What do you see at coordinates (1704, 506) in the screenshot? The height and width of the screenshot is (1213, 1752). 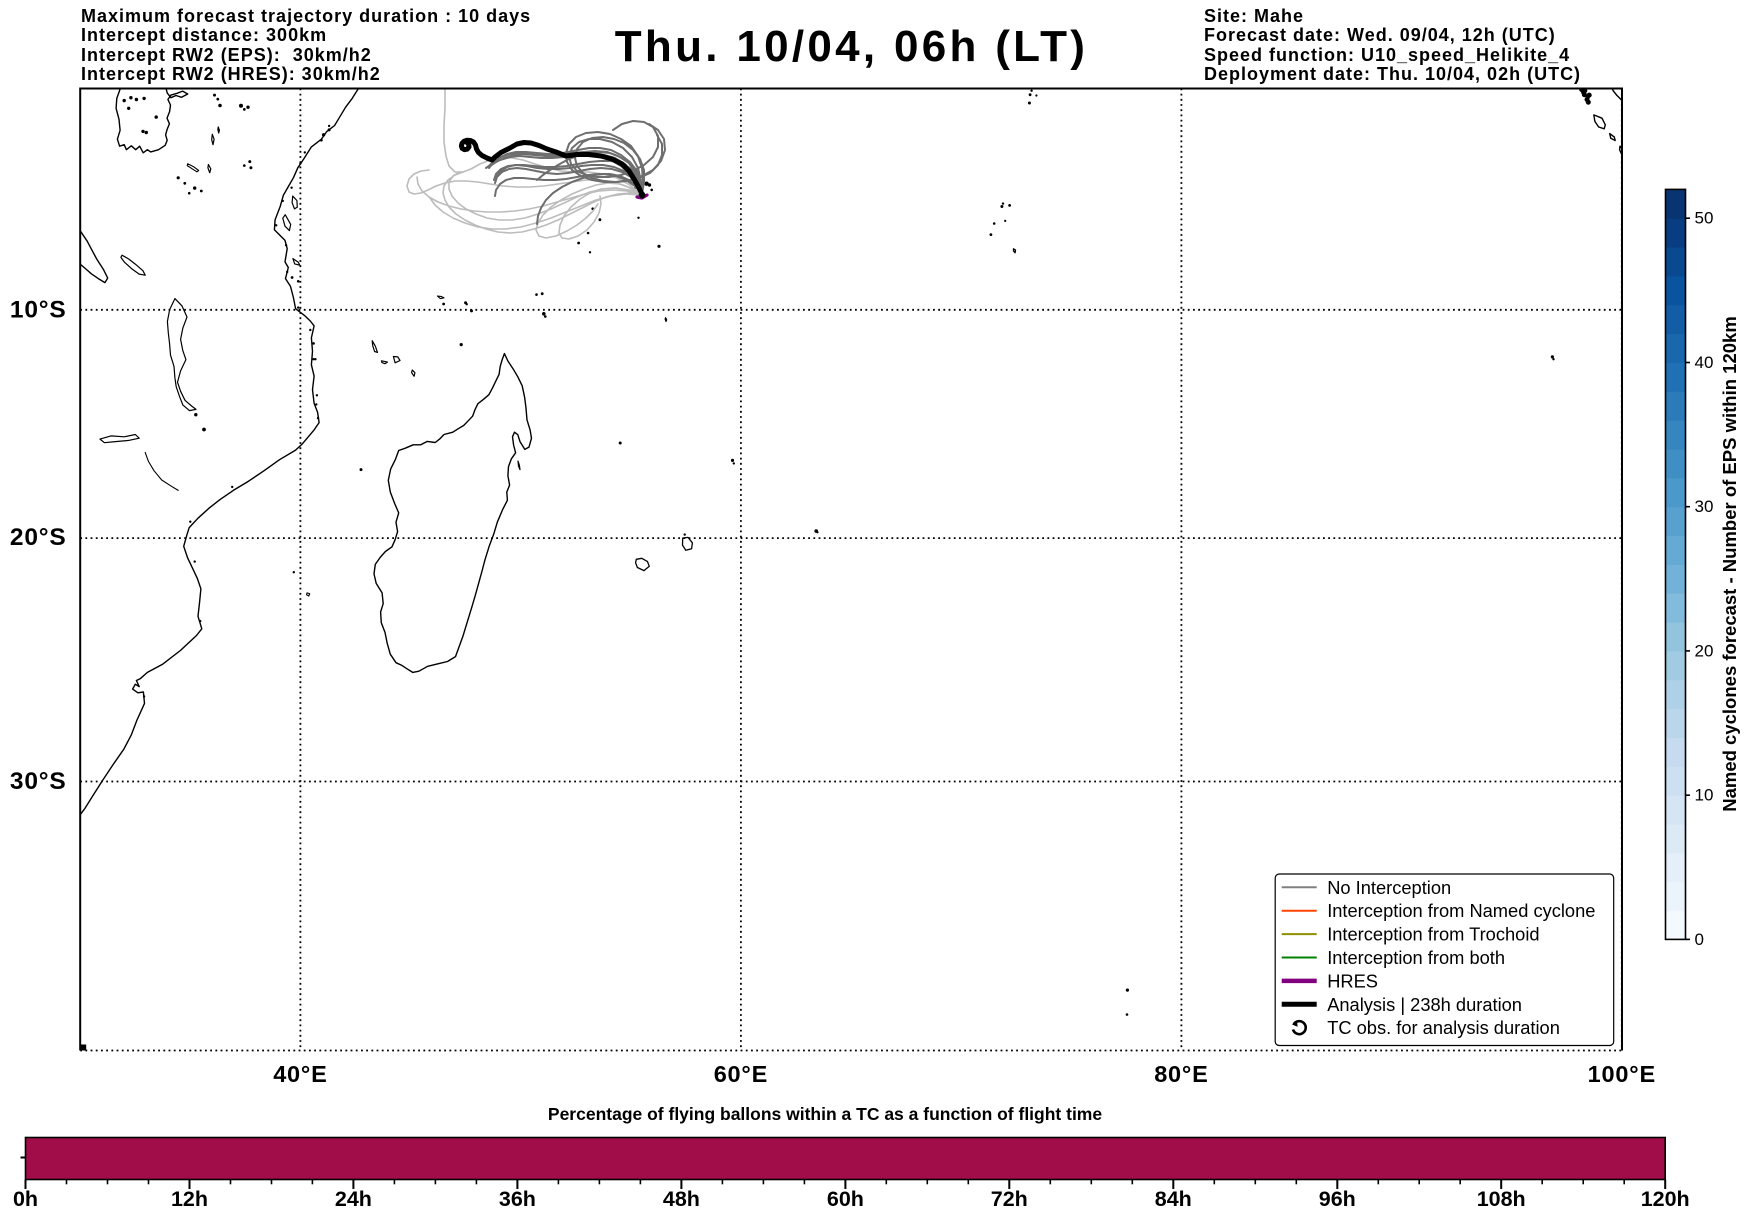 I see `svg-text: 30` at bounding box center [1704, 506].